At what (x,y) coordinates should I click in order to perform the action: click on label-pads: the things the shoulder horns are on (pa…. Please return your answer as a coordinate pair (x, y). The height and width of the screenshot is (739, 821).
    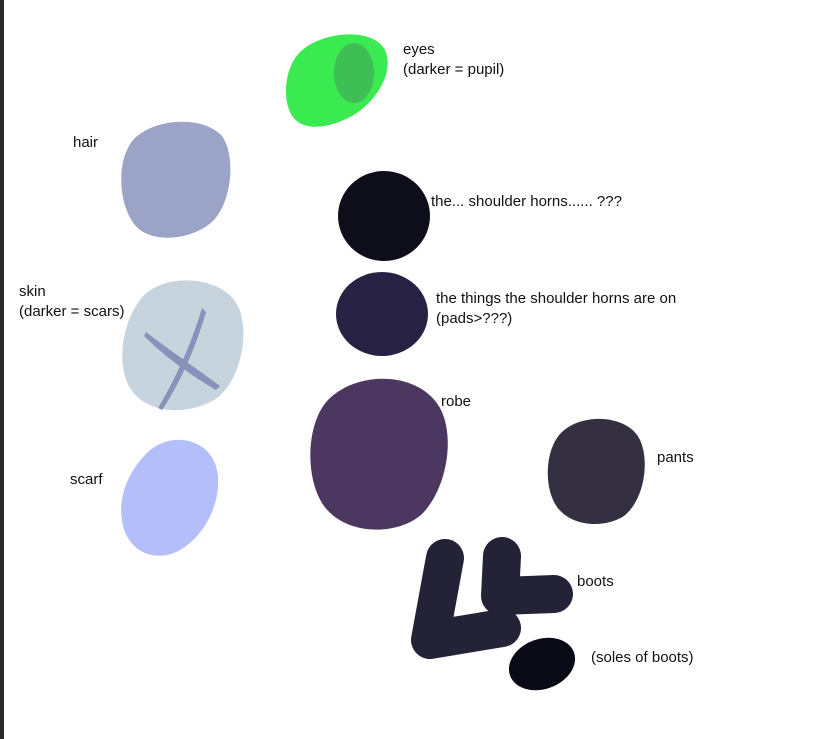
    Looking at the image, I should click on (556, 309).